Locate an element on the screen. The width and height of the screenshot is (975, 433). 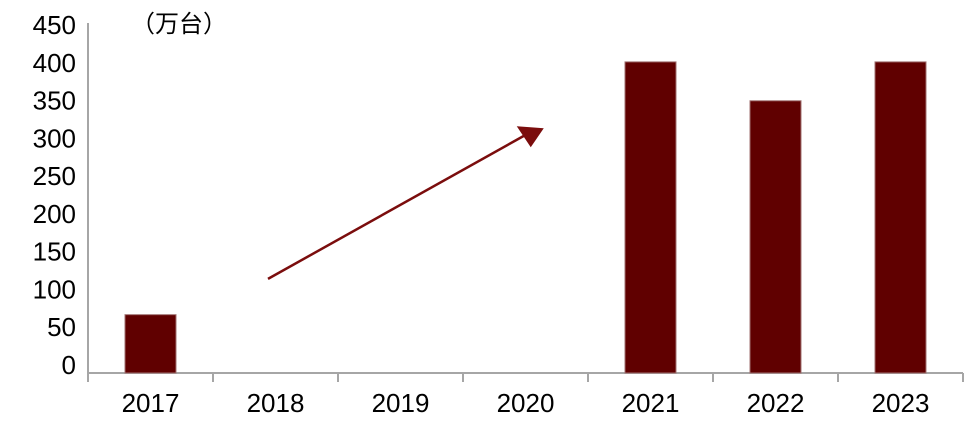
x-tick-label: 2022 is located at coordinates (776, 403).